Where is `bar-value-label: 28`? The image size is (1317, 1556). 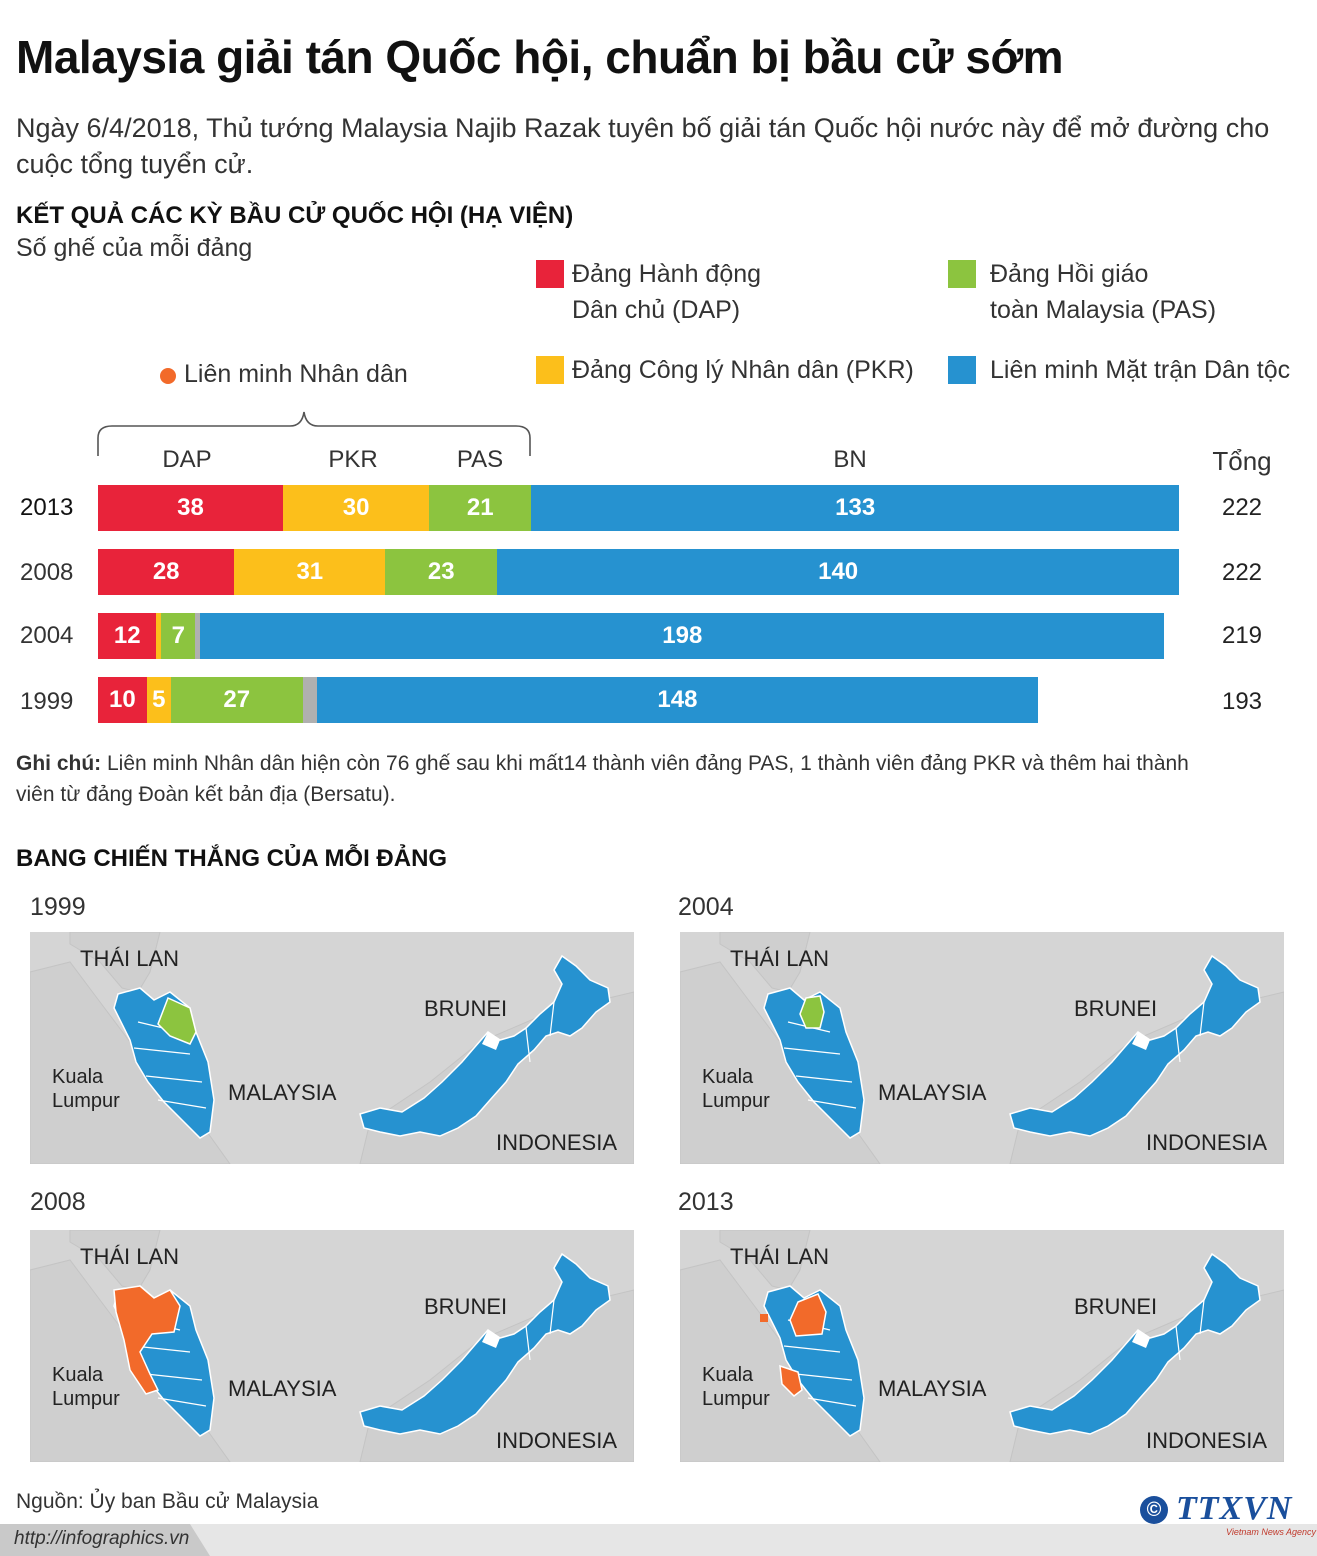
bar-value-label: 28 is located at coordinates (166, 571).